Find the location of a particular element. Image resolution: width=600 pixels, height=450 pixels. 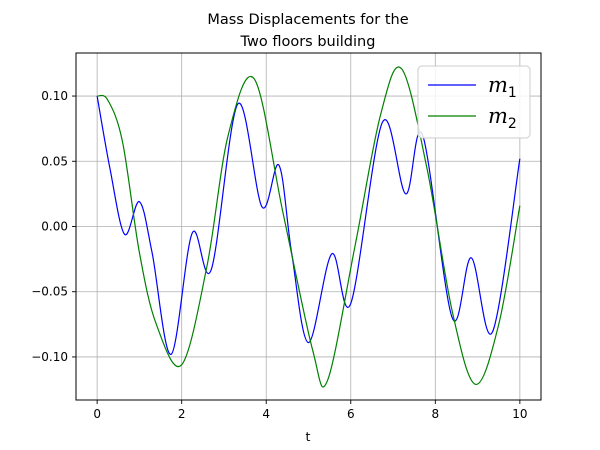

x-tick-label: 2 is located at coordinates (182, 414).